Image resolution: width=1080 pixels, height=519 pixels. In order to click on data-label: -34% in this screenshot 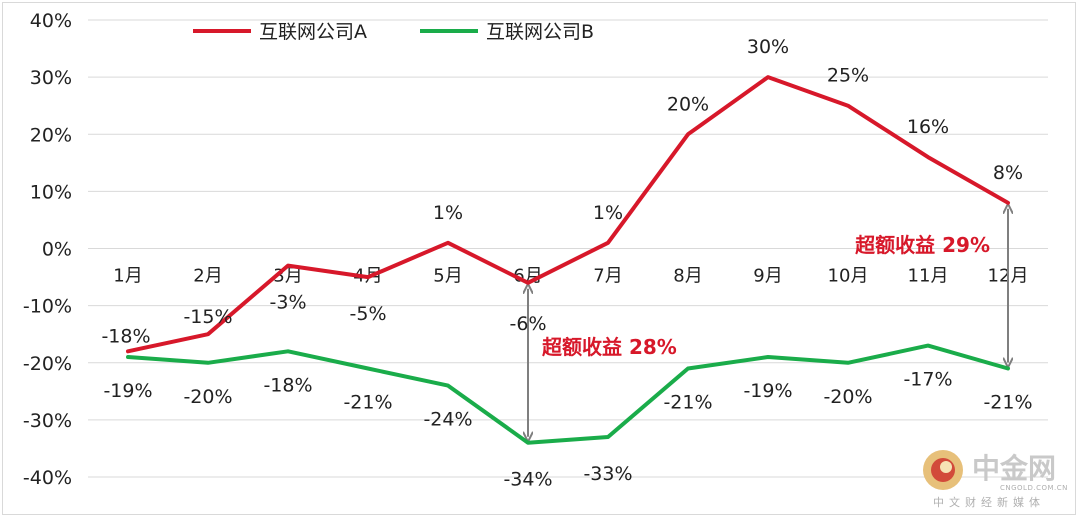, I will do `click(527, 480)`.